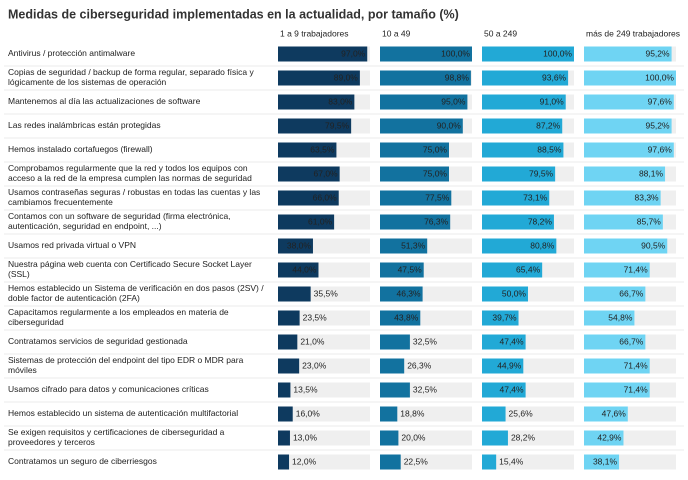 The image size is (688, 480). Describe the element at coordinates (84, 125) in the screenshot. I see `category-label: Las redes inalámbricas están protegidas` at that location.